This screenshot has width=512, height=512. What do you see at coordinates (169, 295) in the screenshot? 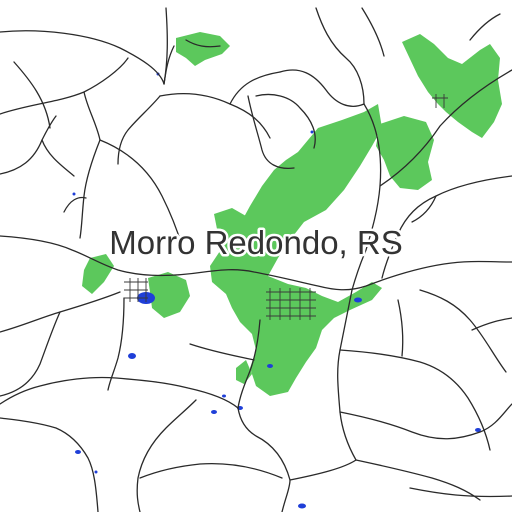
I see `vegetation-area-west` at bounding box center [169, 295].